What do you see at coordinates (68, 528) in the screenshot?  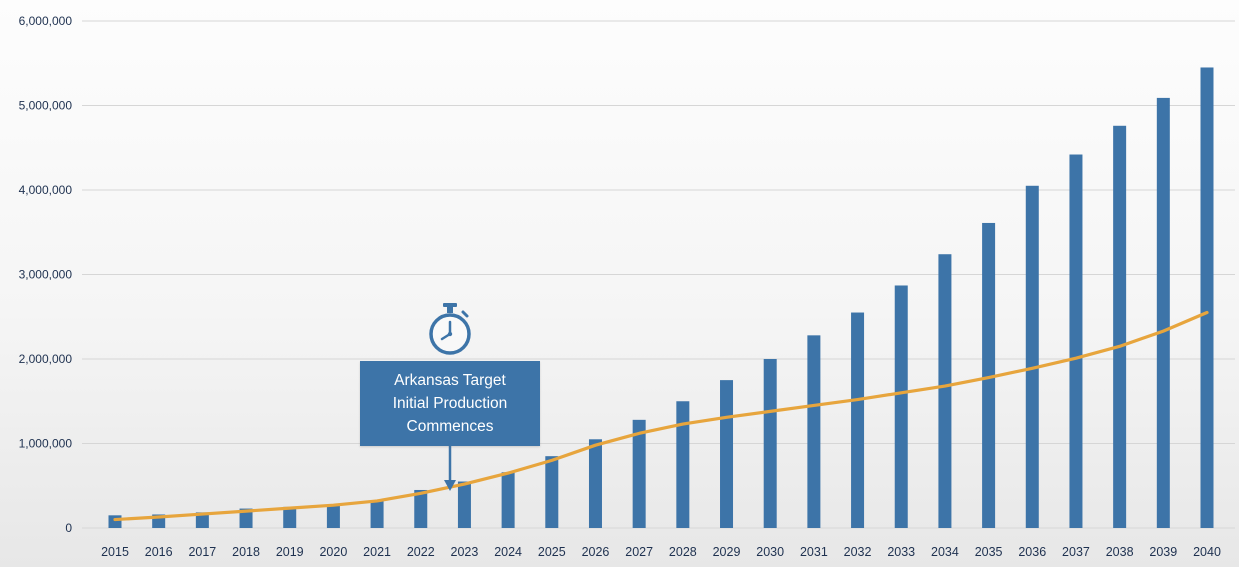 I see `y-axis-tick-label: 0` at bounding box center [68, 528].